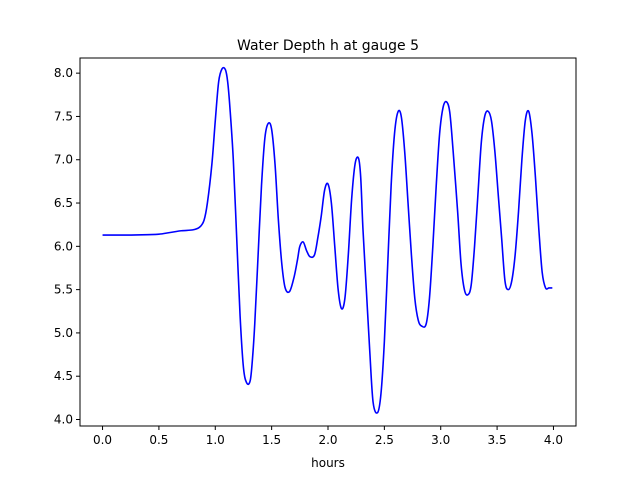  Describe the element at coordinates (553, 440) in the screenshot. I see `x-tick-label: 4.0` at that location.